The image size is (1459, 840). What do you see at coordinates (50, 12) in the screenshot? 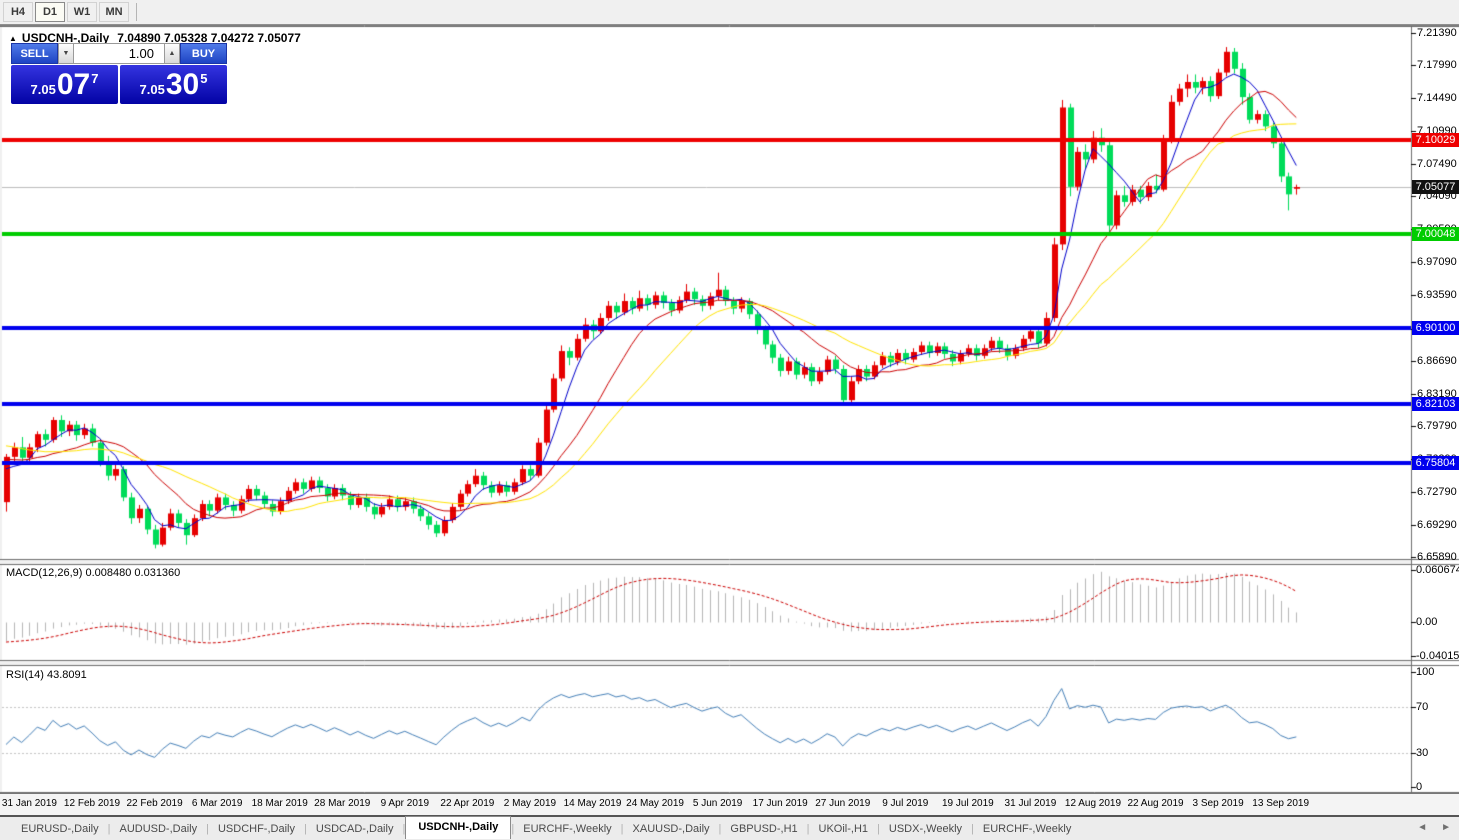
I see `timeframe-button-d1: D1` at bounding box center [50, 12].